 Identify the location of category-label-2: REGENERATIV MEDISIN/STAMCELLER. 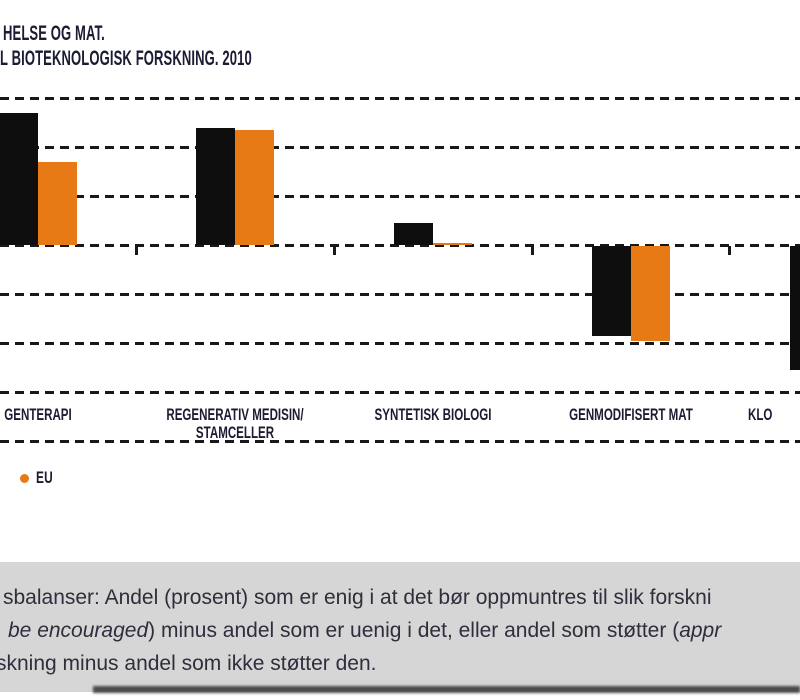
(235, 423).